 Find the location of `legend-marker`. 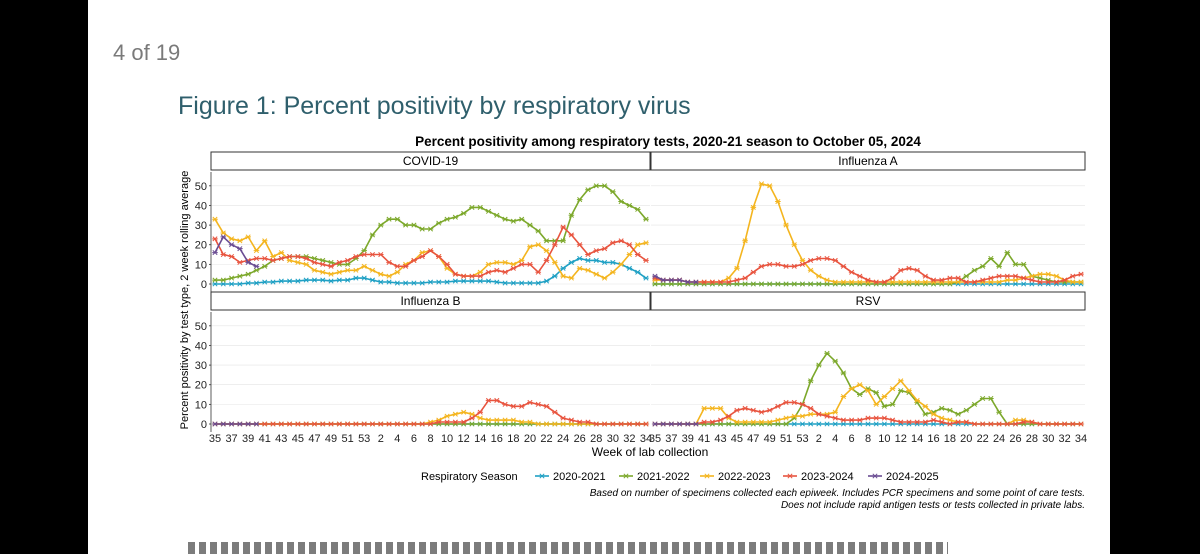

legend-marker is located at coordinates (542, 476).